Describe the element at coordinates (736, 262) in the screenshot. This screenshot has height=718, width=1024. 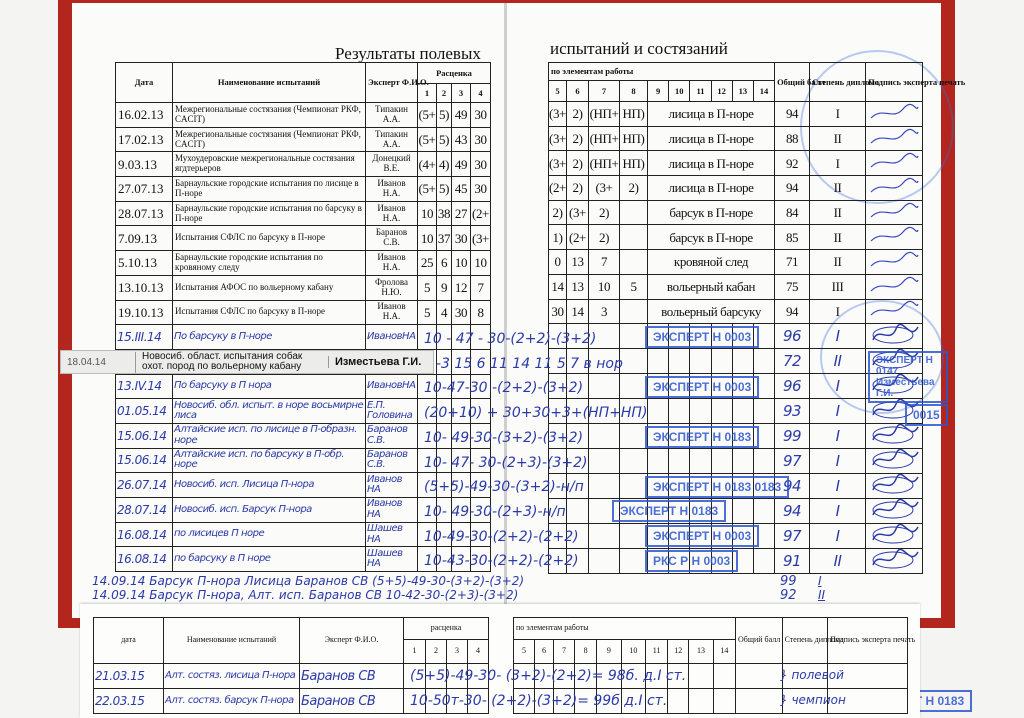
I see `table-row: 0 13 7 кровяной след 71 II` at that location.